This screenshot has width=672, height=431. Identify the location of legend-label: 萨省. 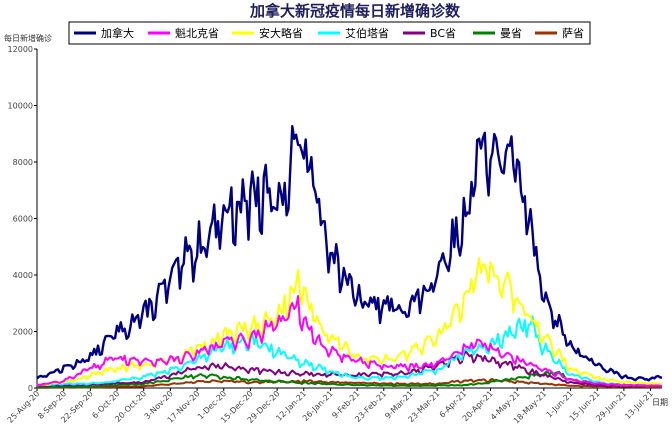
(573, 33).